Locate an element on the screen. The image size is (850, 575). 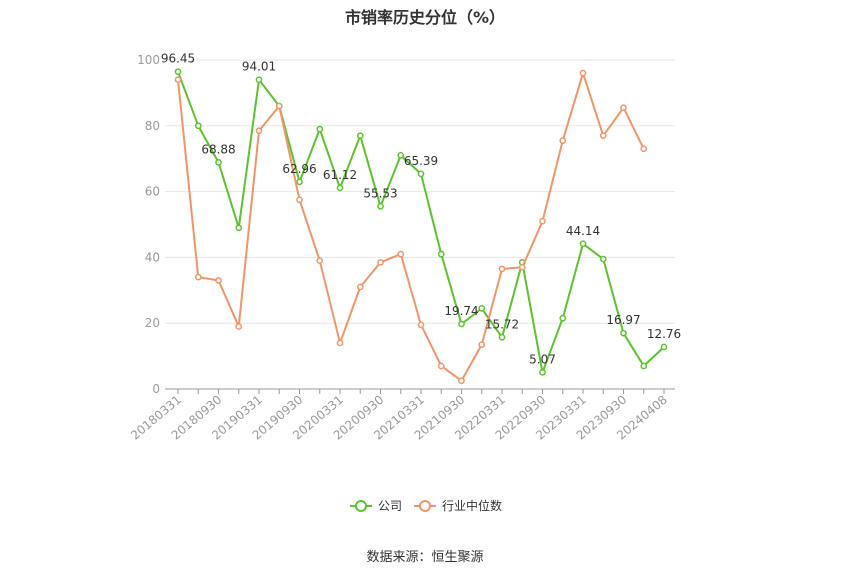
y-tick-label: 0 is located at coordinates (156, 389).